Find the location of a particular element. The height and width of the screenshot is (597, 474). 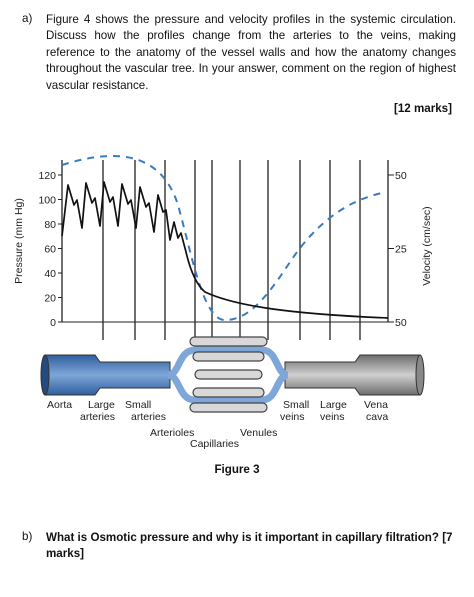

vessel-label: cava is located at coordinates (377, 417).